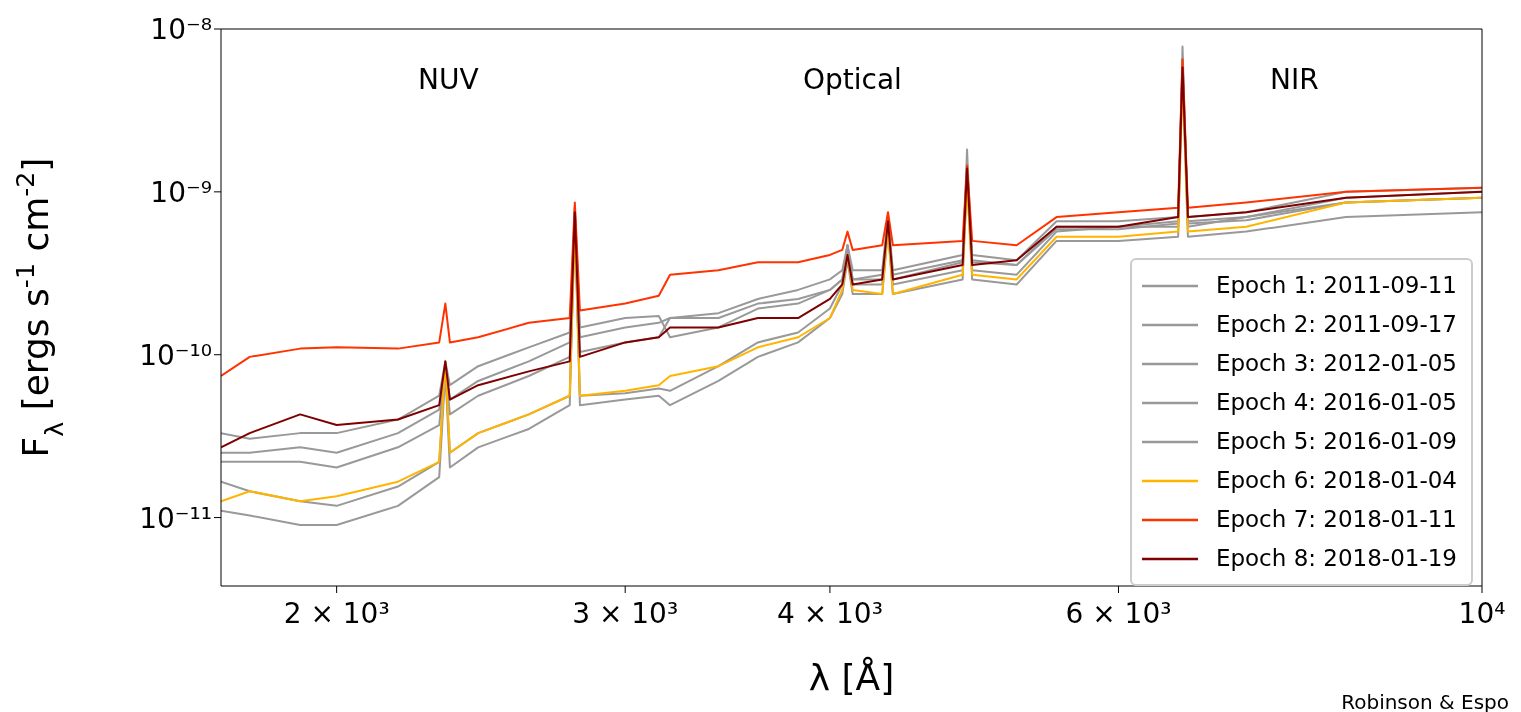 The width and height of the screenshot is (1521, 712). Describe the element at coordinates (1336, 480) in the screenshot. I see `legend-label: Epoch 6: 2018-01-04` at that location.